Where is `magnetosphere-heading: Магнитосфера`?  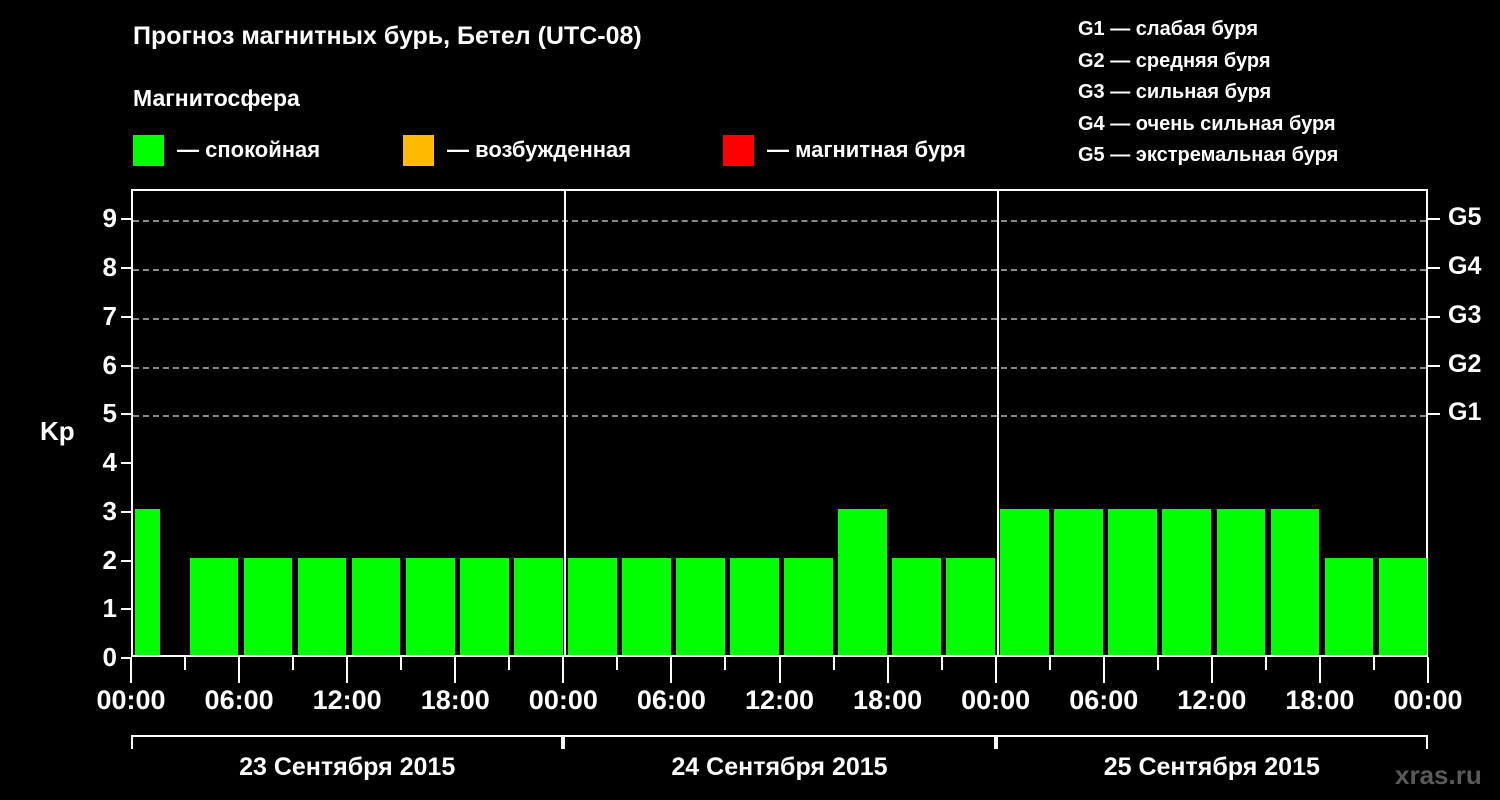
magnetosphere-heading: Магнитосфера is located at coordinates (216, 98).